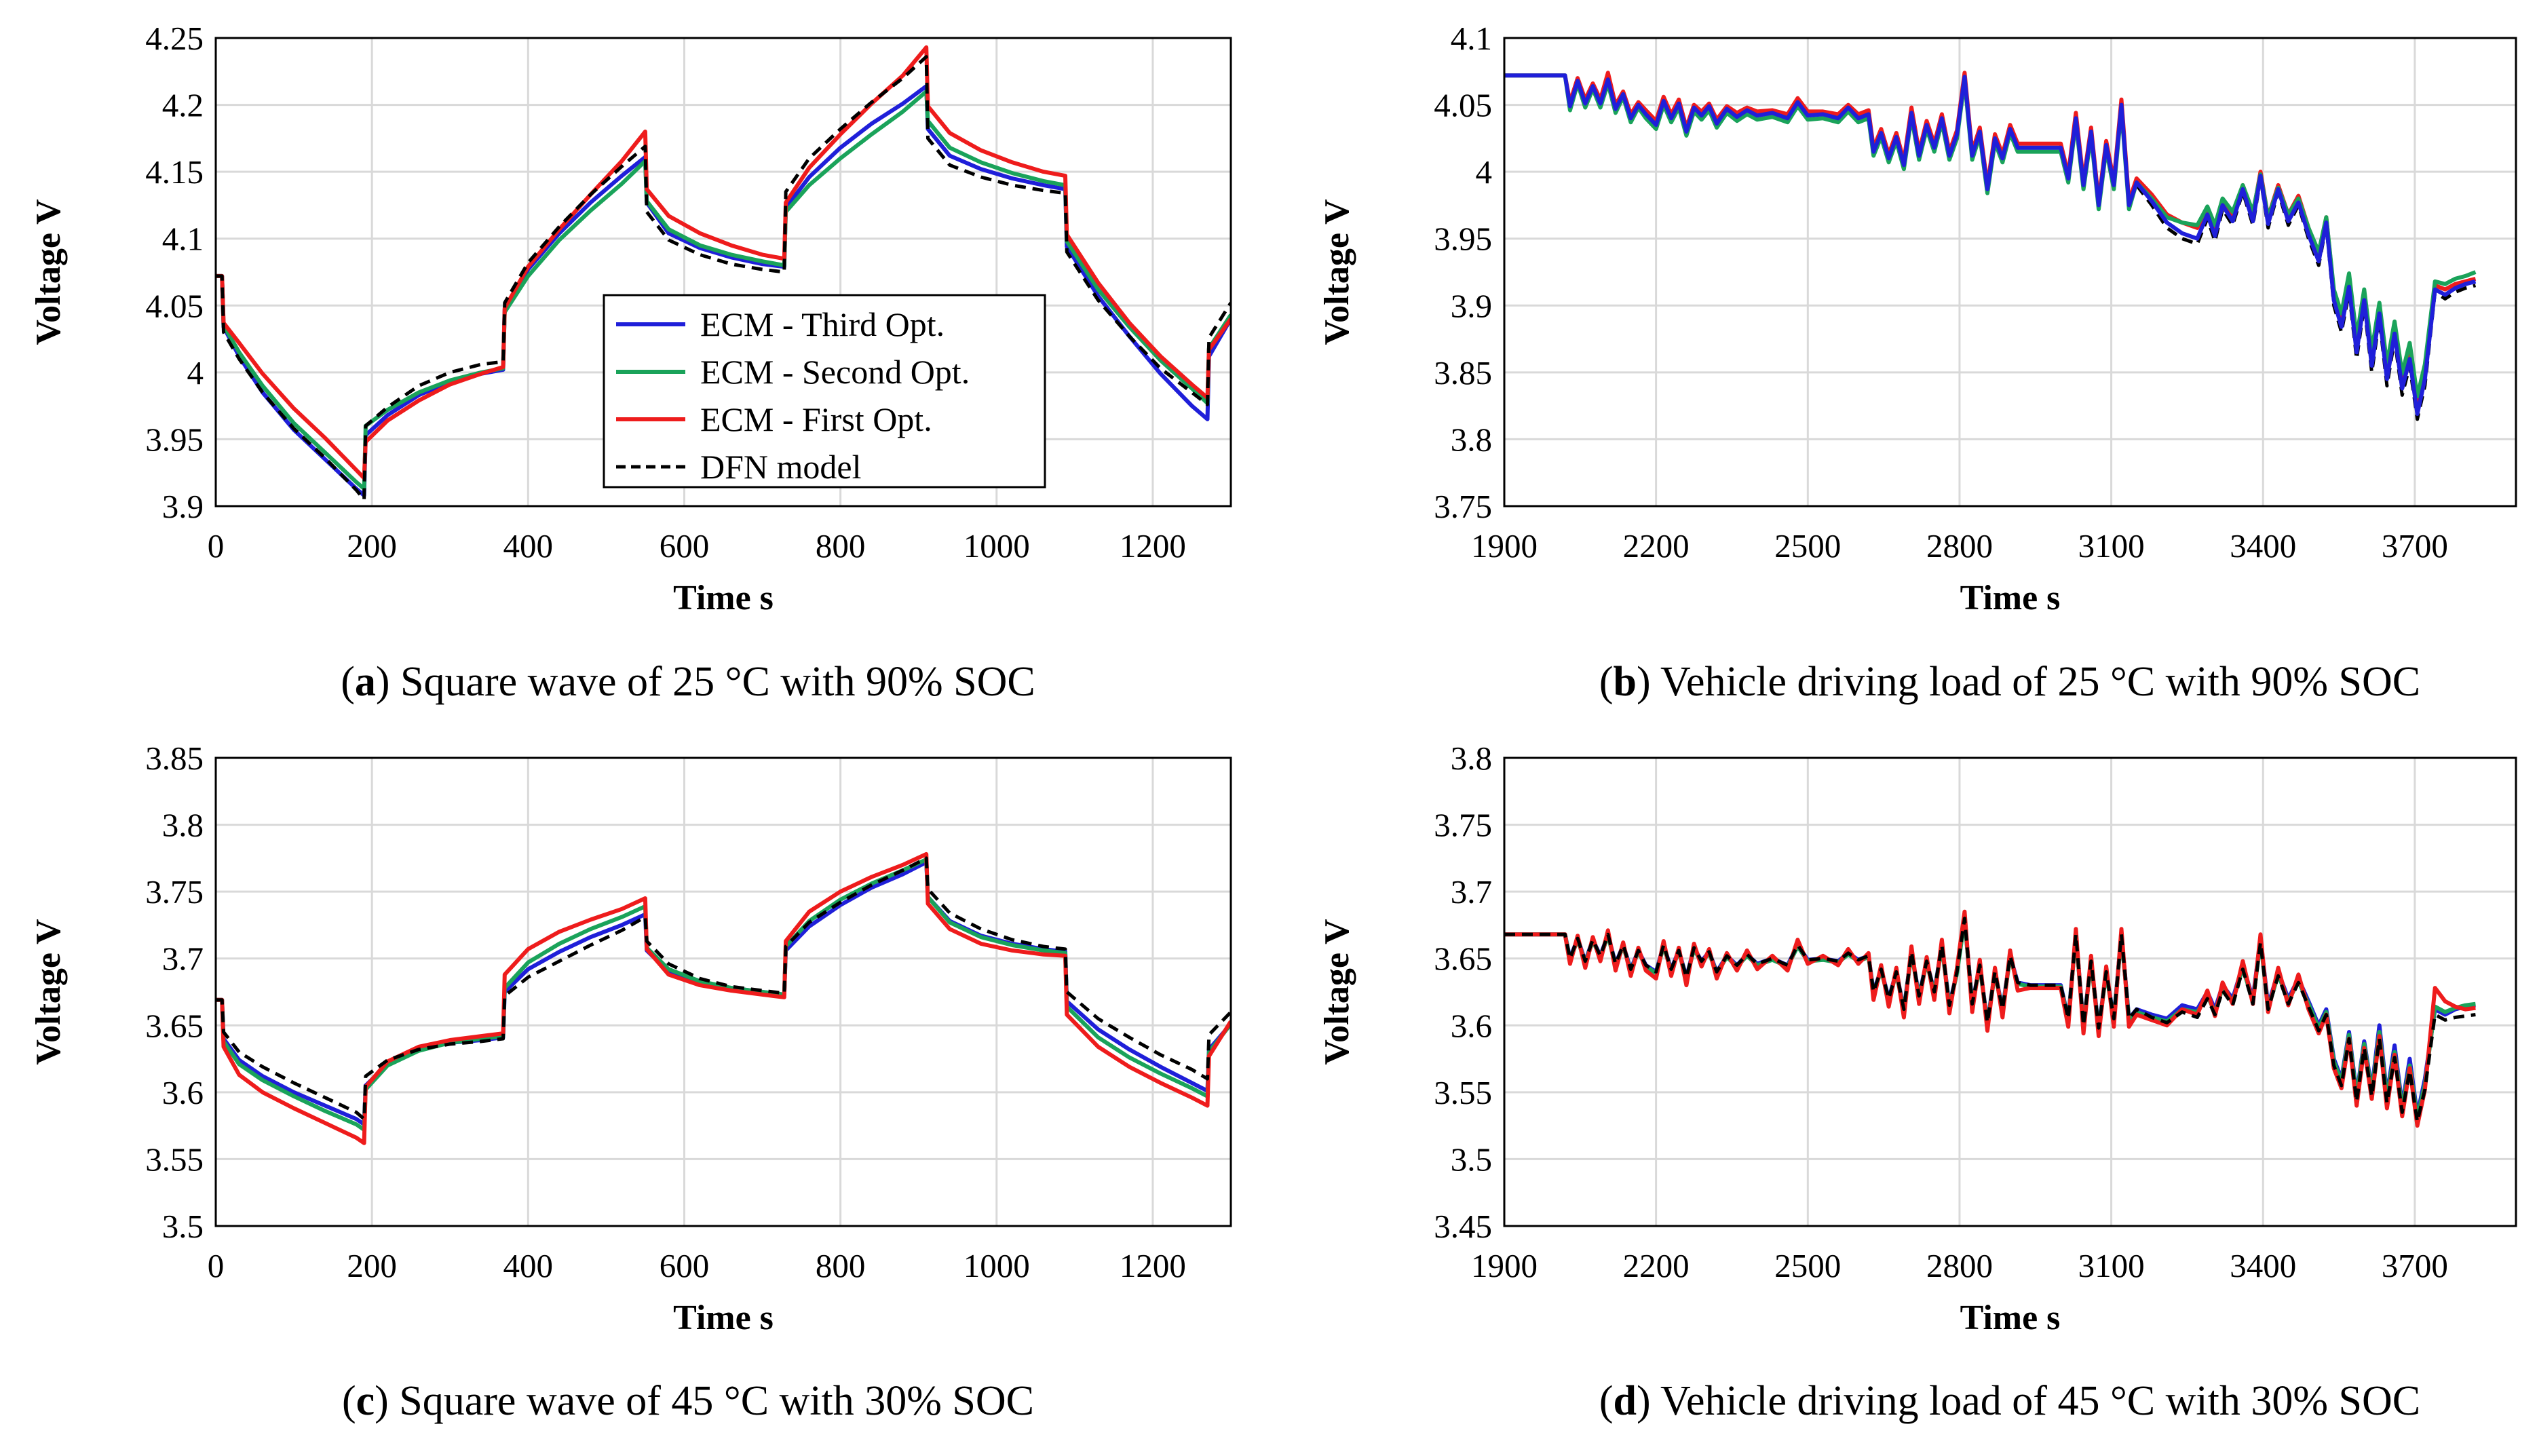 This screenshot has height=1456, width=2537. I want to click on panel-caption: (c) Square wave of 45 °C with 30% SOC, so click(688, 1401).